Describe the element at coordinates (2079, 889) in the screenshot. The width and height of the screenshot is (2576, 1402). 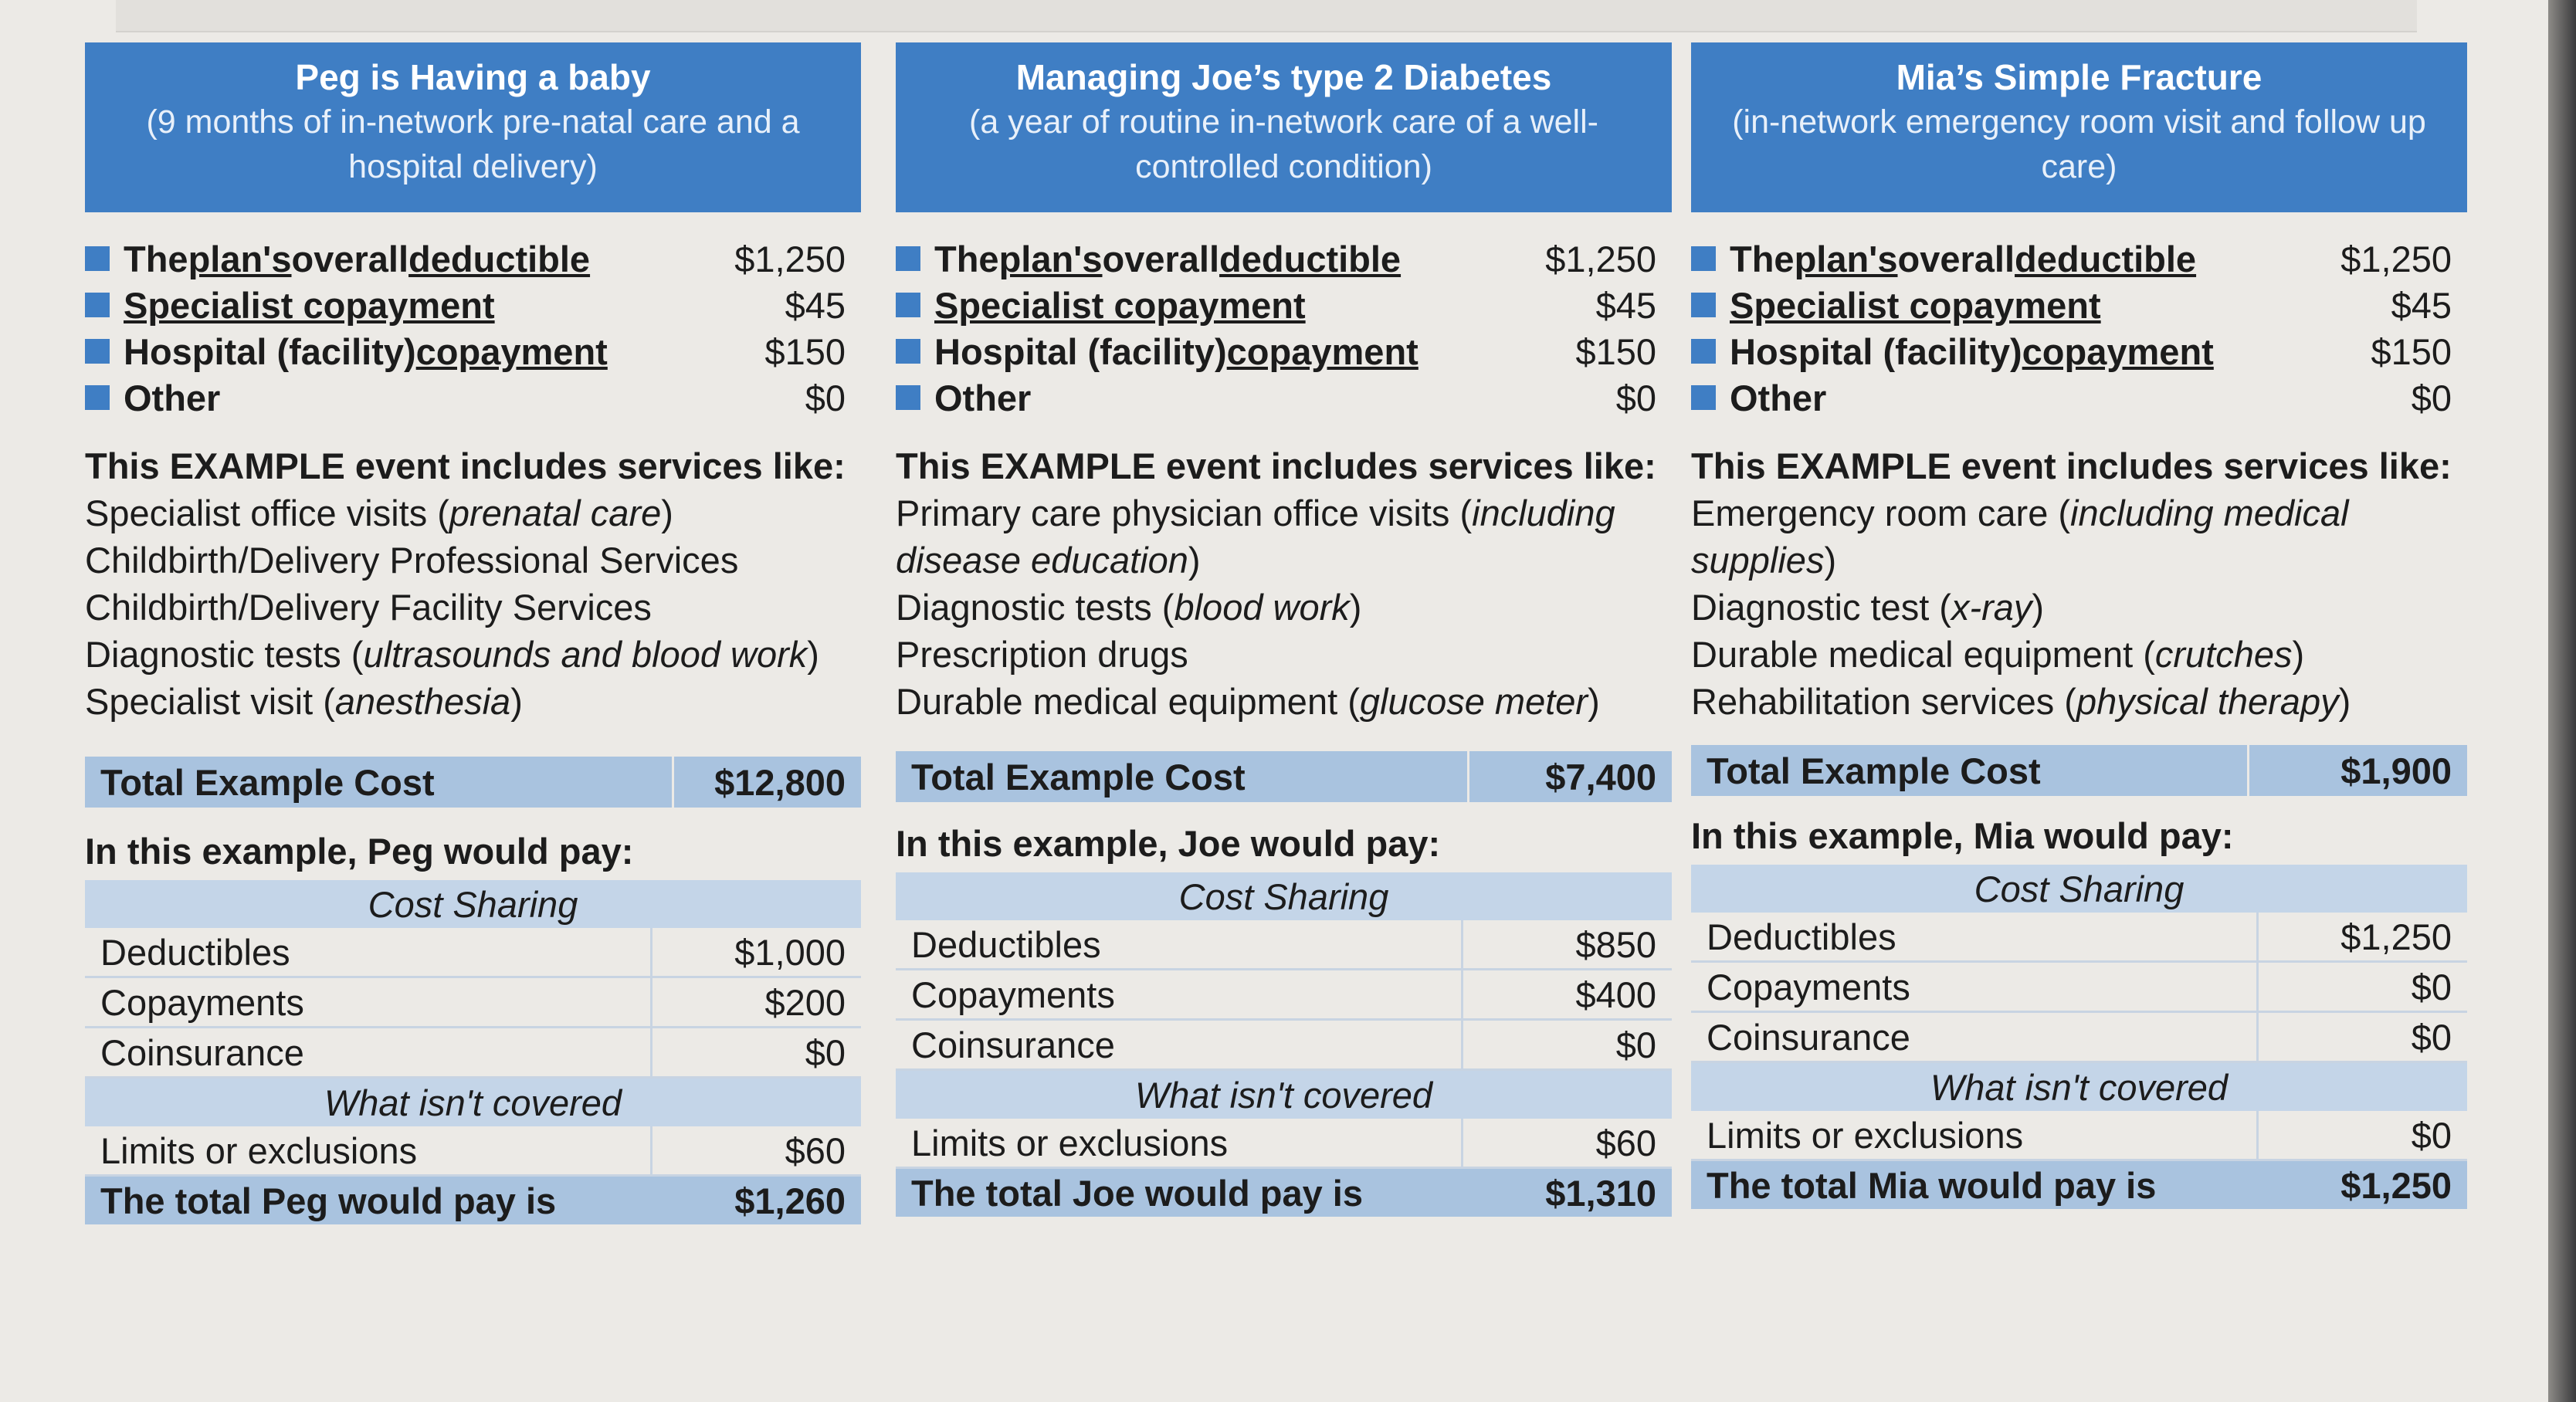
I see `cost-sharing-header: Cost Sharing` at that location.